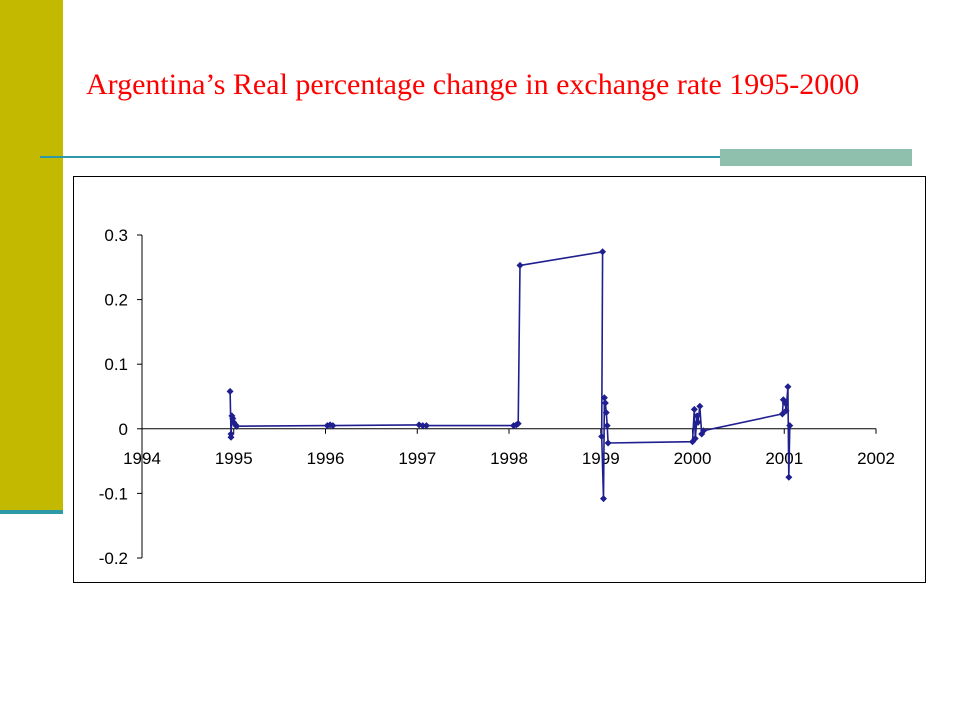  I want to click on x-tick-label: 1999, so click(601, 458).